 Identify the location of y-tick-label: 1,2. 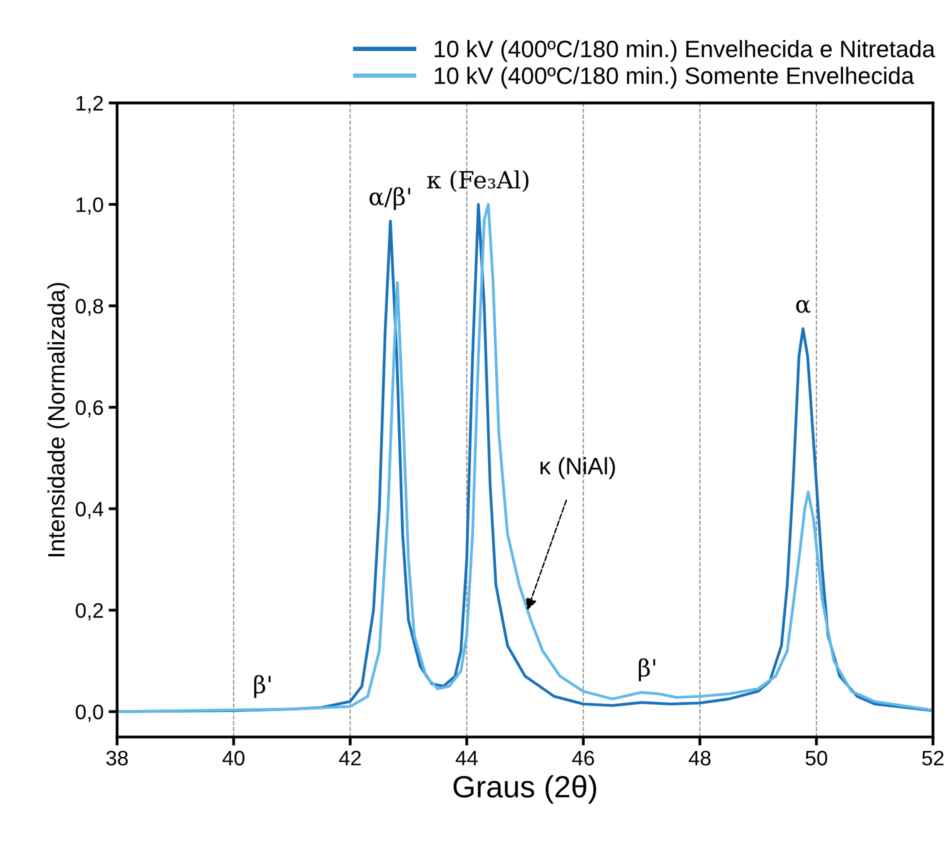
(89, 105).